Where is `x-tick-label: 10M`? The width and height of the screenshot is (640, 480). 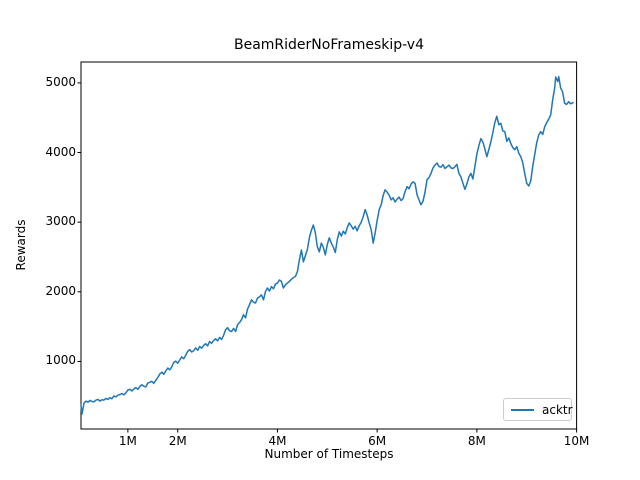 x-tick-label: 10M is located at coordinates (576, 441).